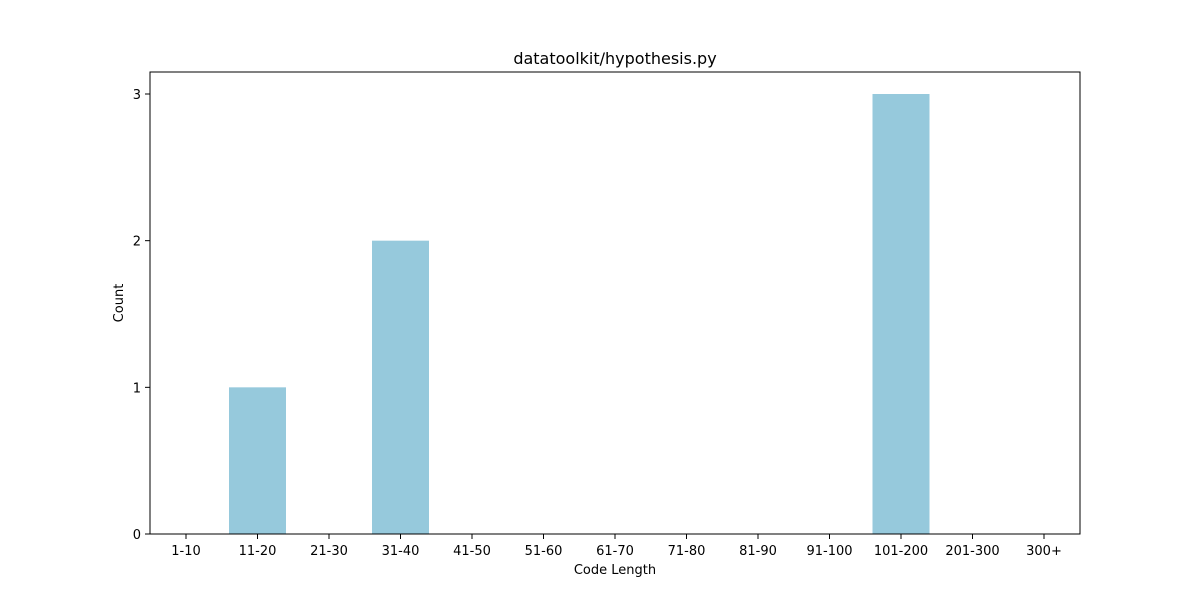 Image resolution: width=1200 pixels, height=600 pixels. Describe the element at coordinates (258, 551) in the screenshot. I see `x-tick-label: 11-20` at that location.